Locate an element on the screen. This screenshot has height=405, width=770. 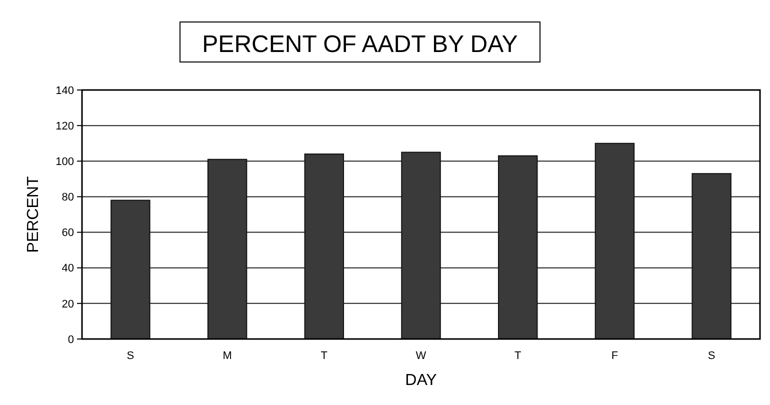
x-axis-title: DAY is located at coordinates (421, 380).